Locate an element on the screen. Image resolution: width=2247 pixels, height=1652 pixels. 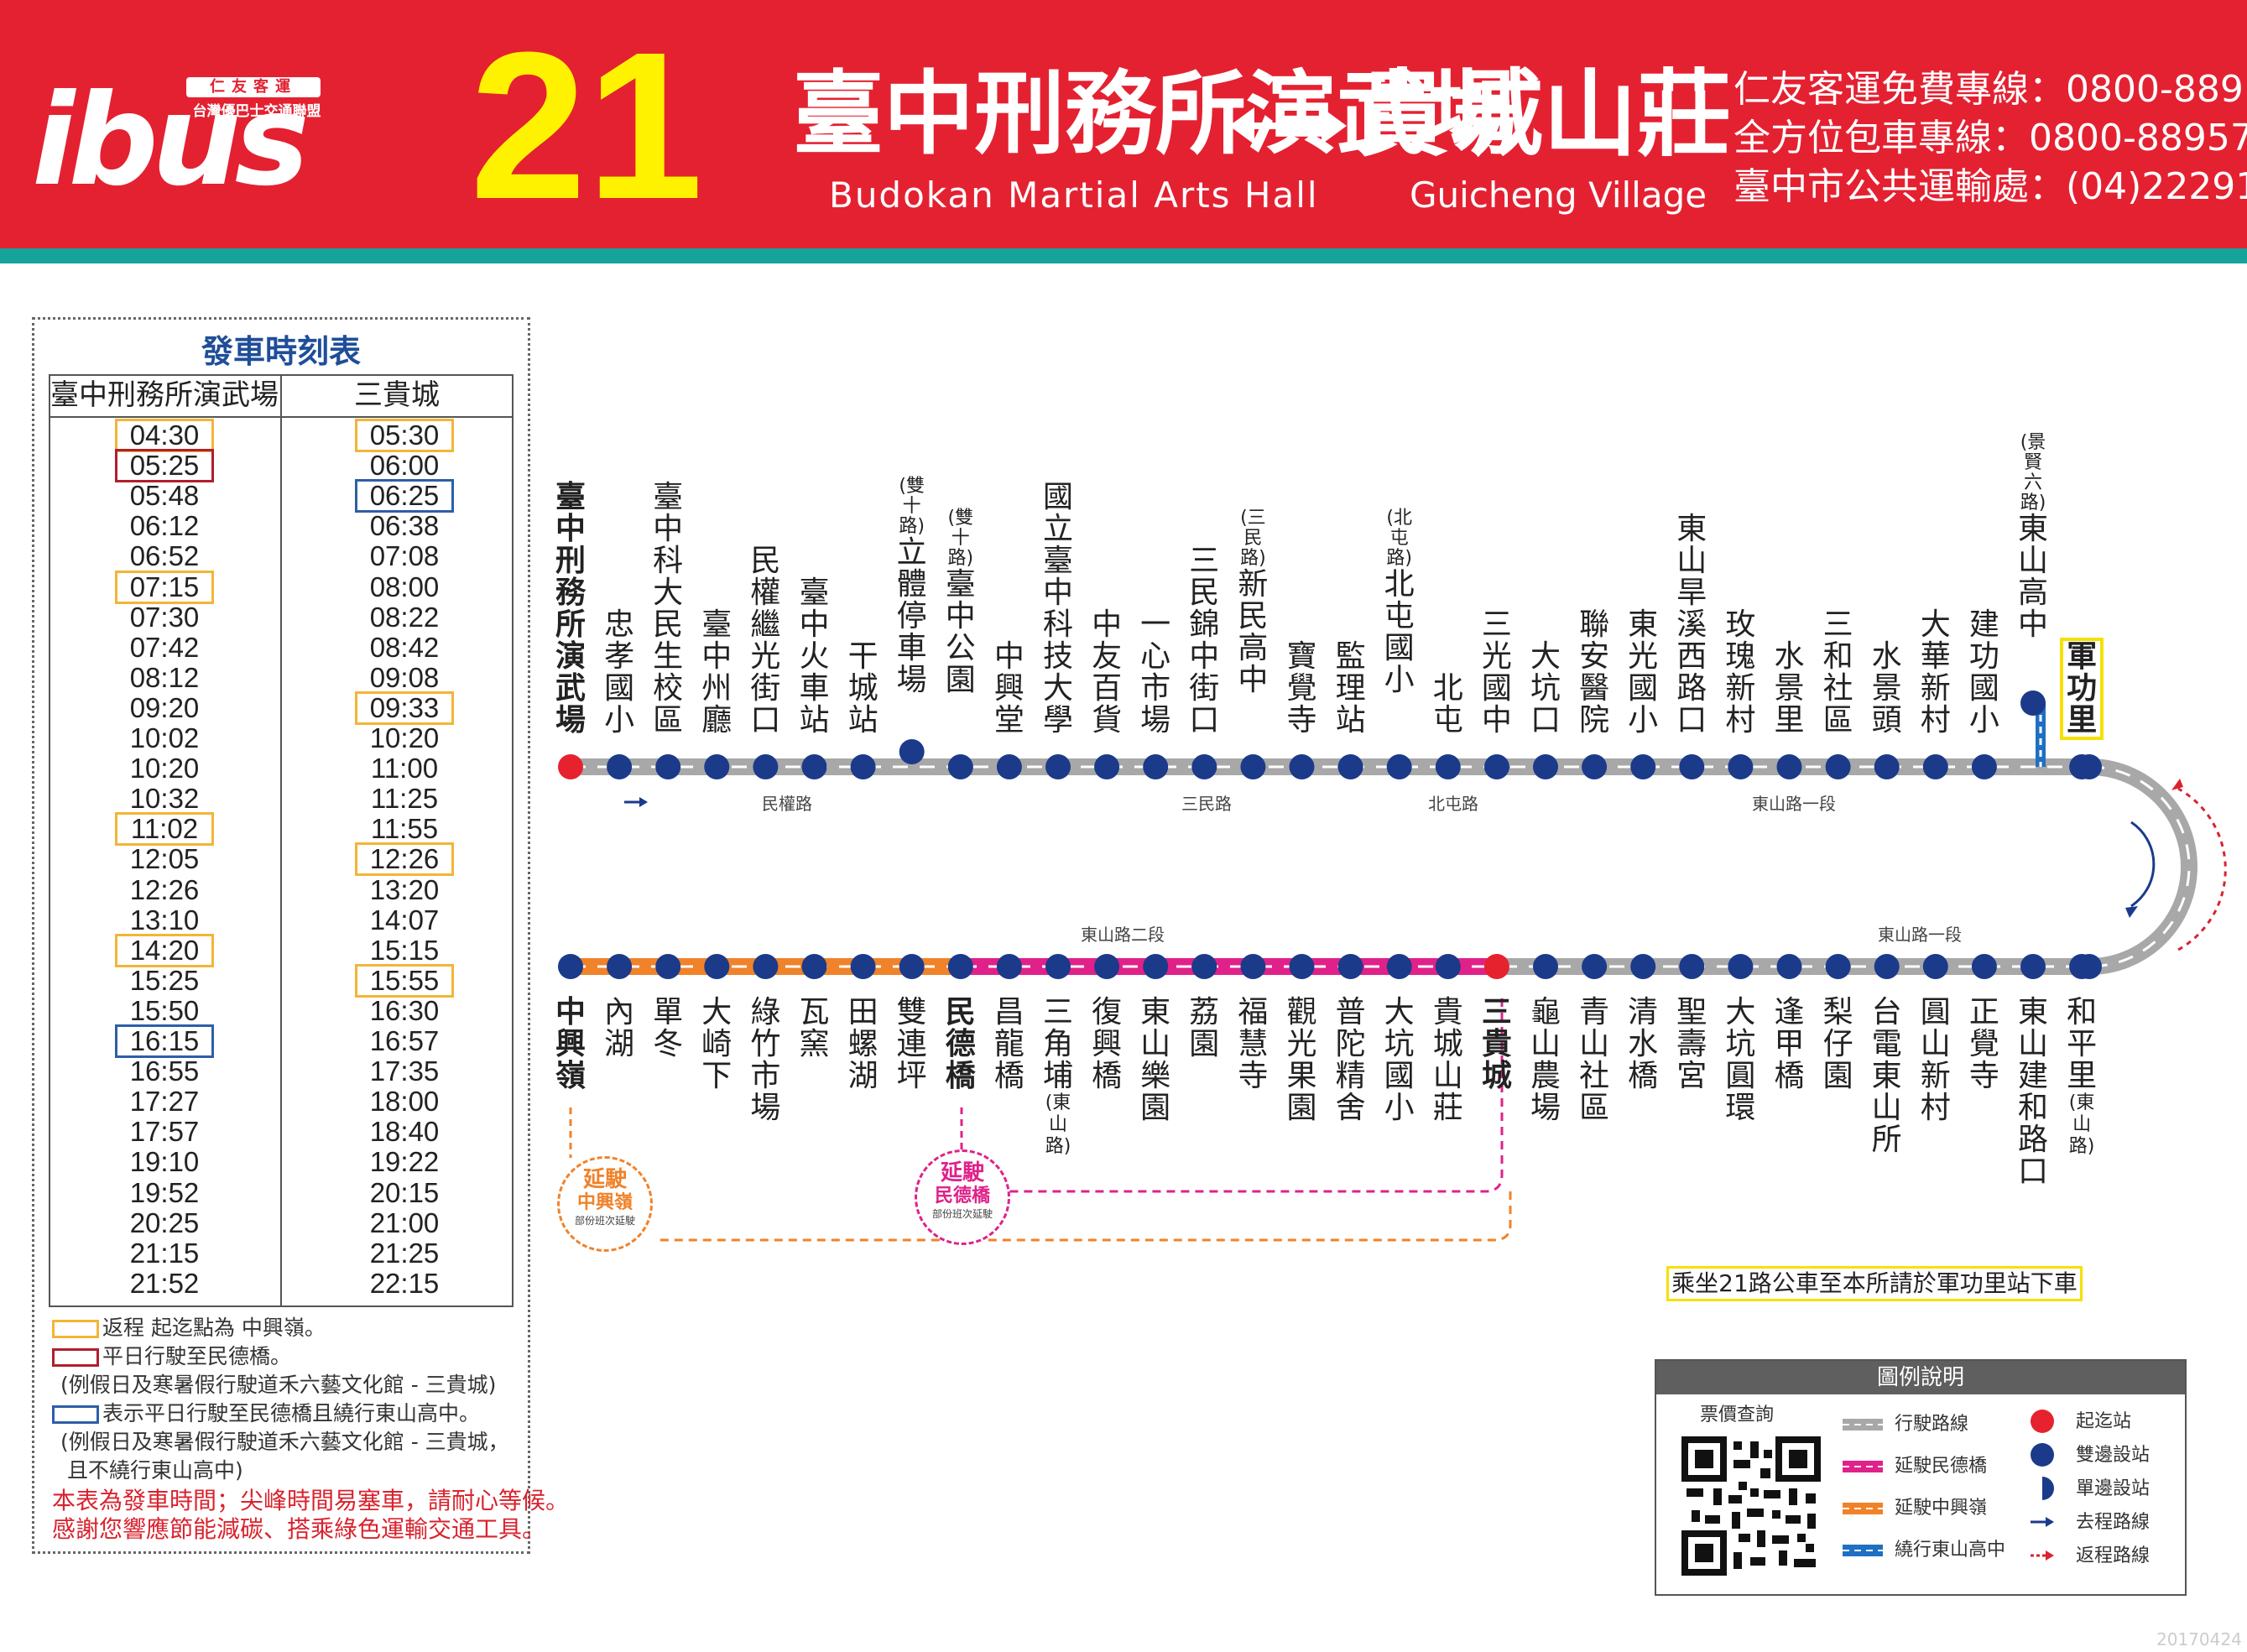
bottom-stop-label: 中興嶺 is located at coordinates (571, 1045).